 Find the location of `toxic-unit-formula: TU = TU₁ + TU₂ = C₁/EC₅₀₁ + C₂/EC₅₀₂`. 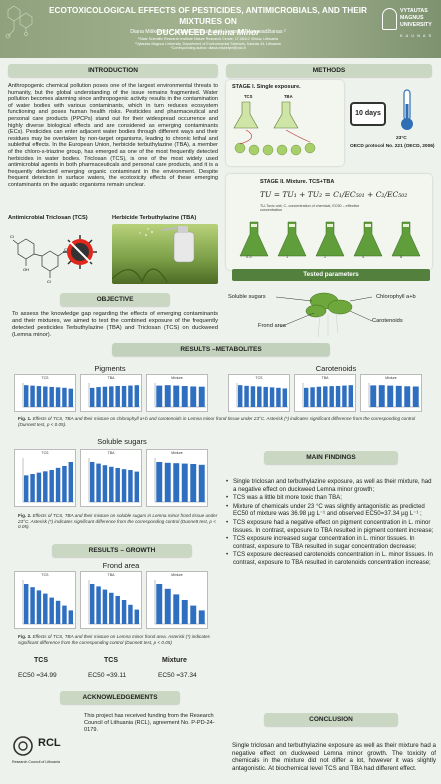

toxic-unit-formula: TU = TU₁ + TU₂ = C₁/EC₅₀₁ + C₂/EC₅₀₂ is located at coordinates (334, 194).